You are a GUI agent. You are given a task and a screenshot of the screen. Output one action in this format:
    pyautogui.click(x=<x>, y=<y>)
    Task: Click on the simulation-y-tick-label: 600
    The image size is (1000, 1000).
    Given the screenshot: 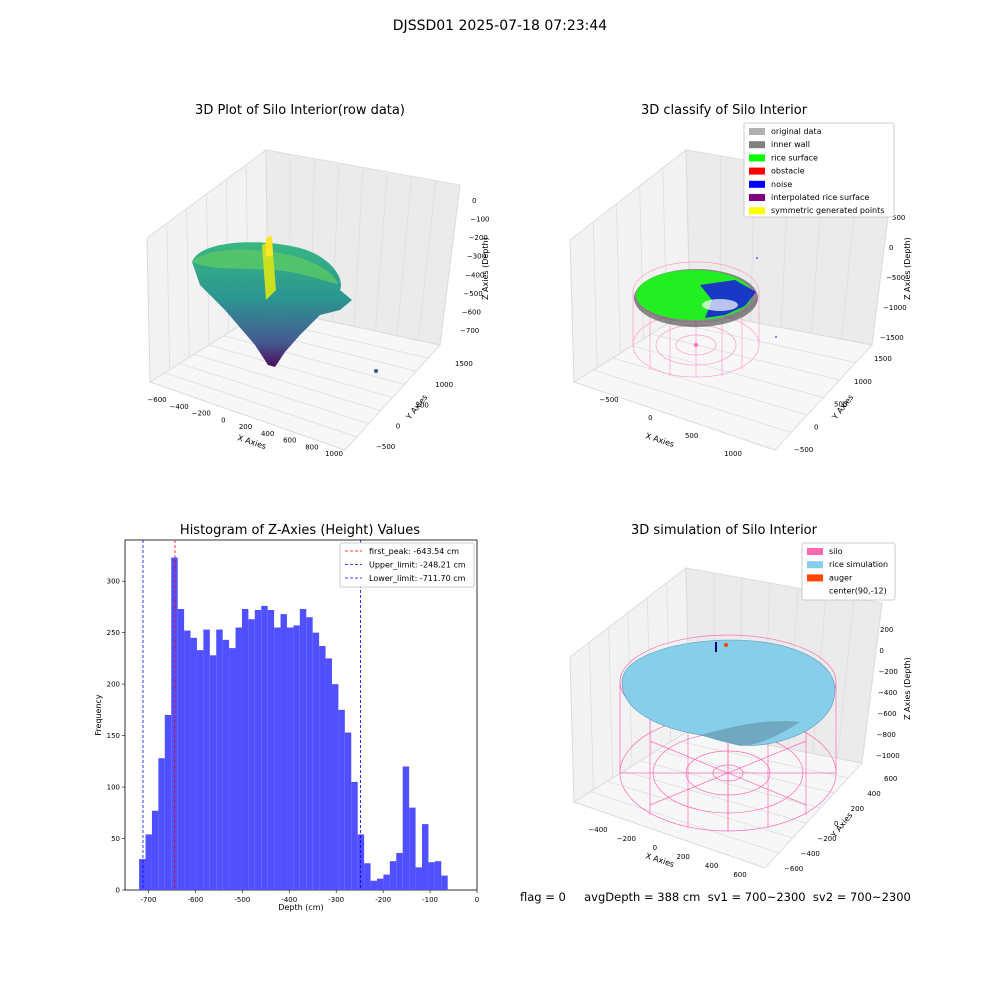 What is the action you would take?
    pyautogui.click(x=890, y=779)
    